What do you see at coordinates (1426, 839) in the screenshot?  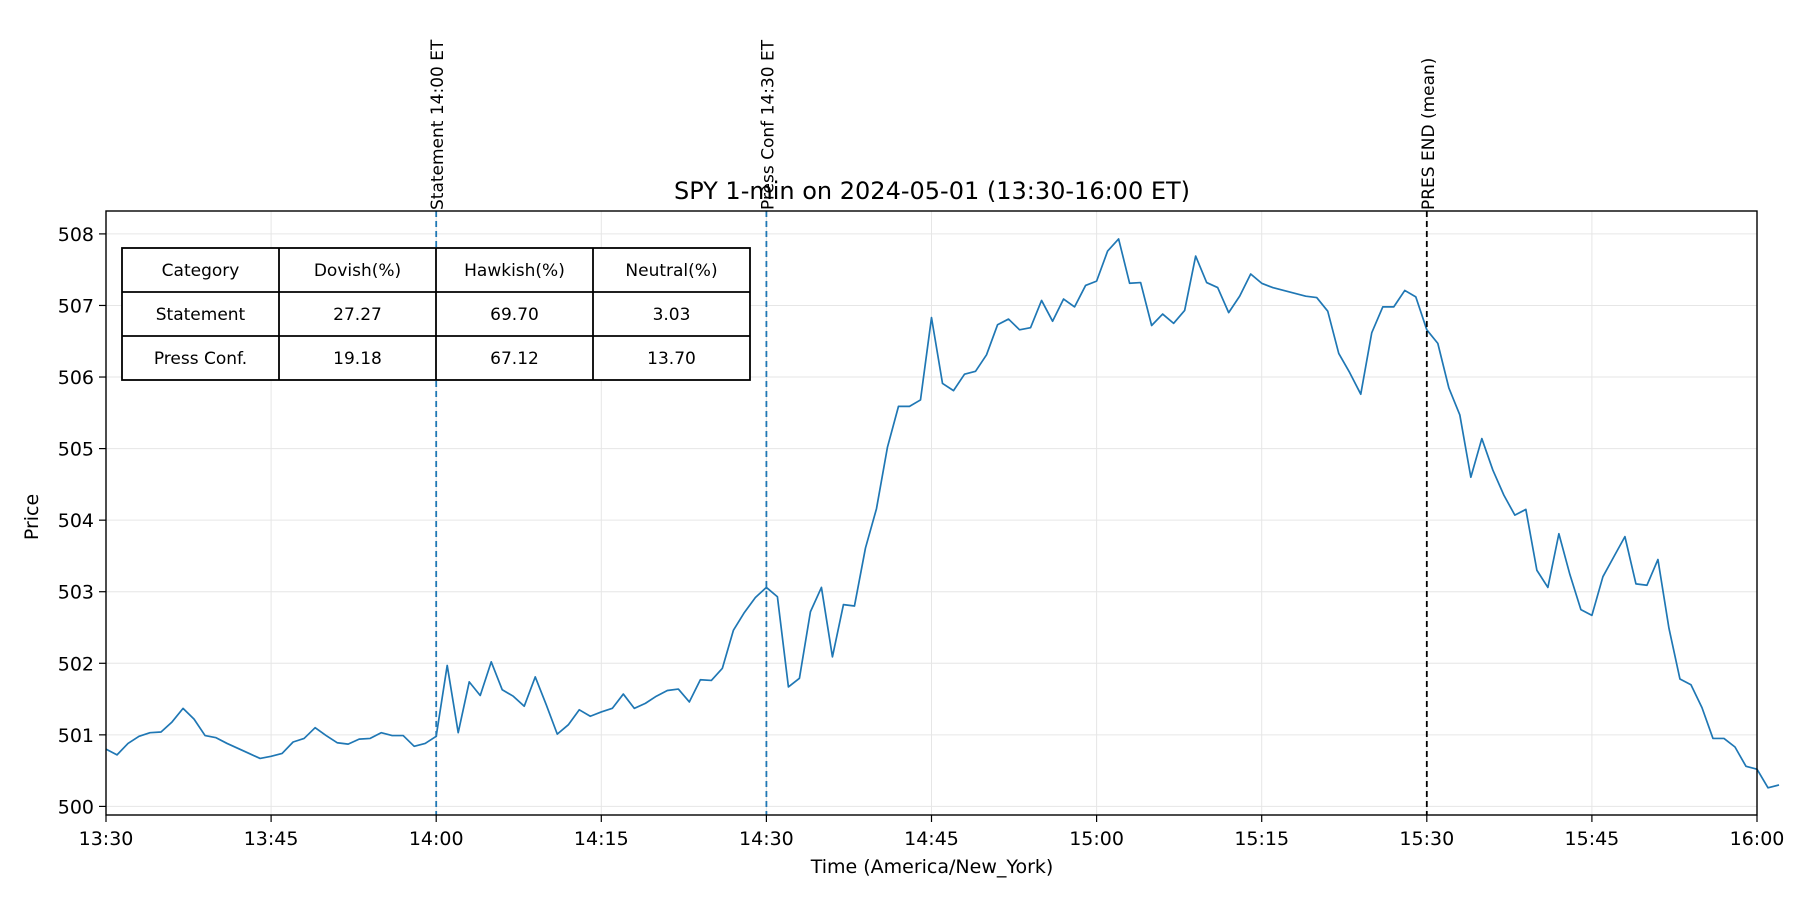 I see `x-tick-label: 15:30` at bounding box center [1426, 839].